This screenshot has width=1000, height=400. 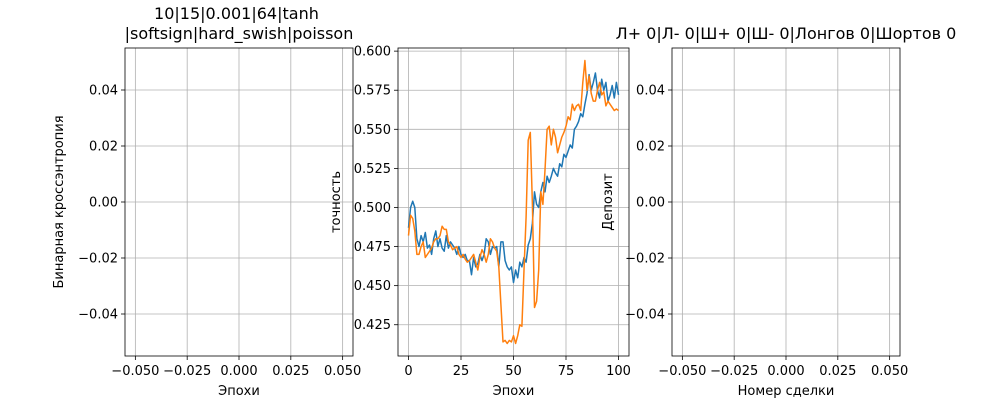 What do you see at coordinates (236, 13) in the screenshot?
I see `loss-title-line: 10|15|0.001|64|tanh` at bounding box center [236, 13].